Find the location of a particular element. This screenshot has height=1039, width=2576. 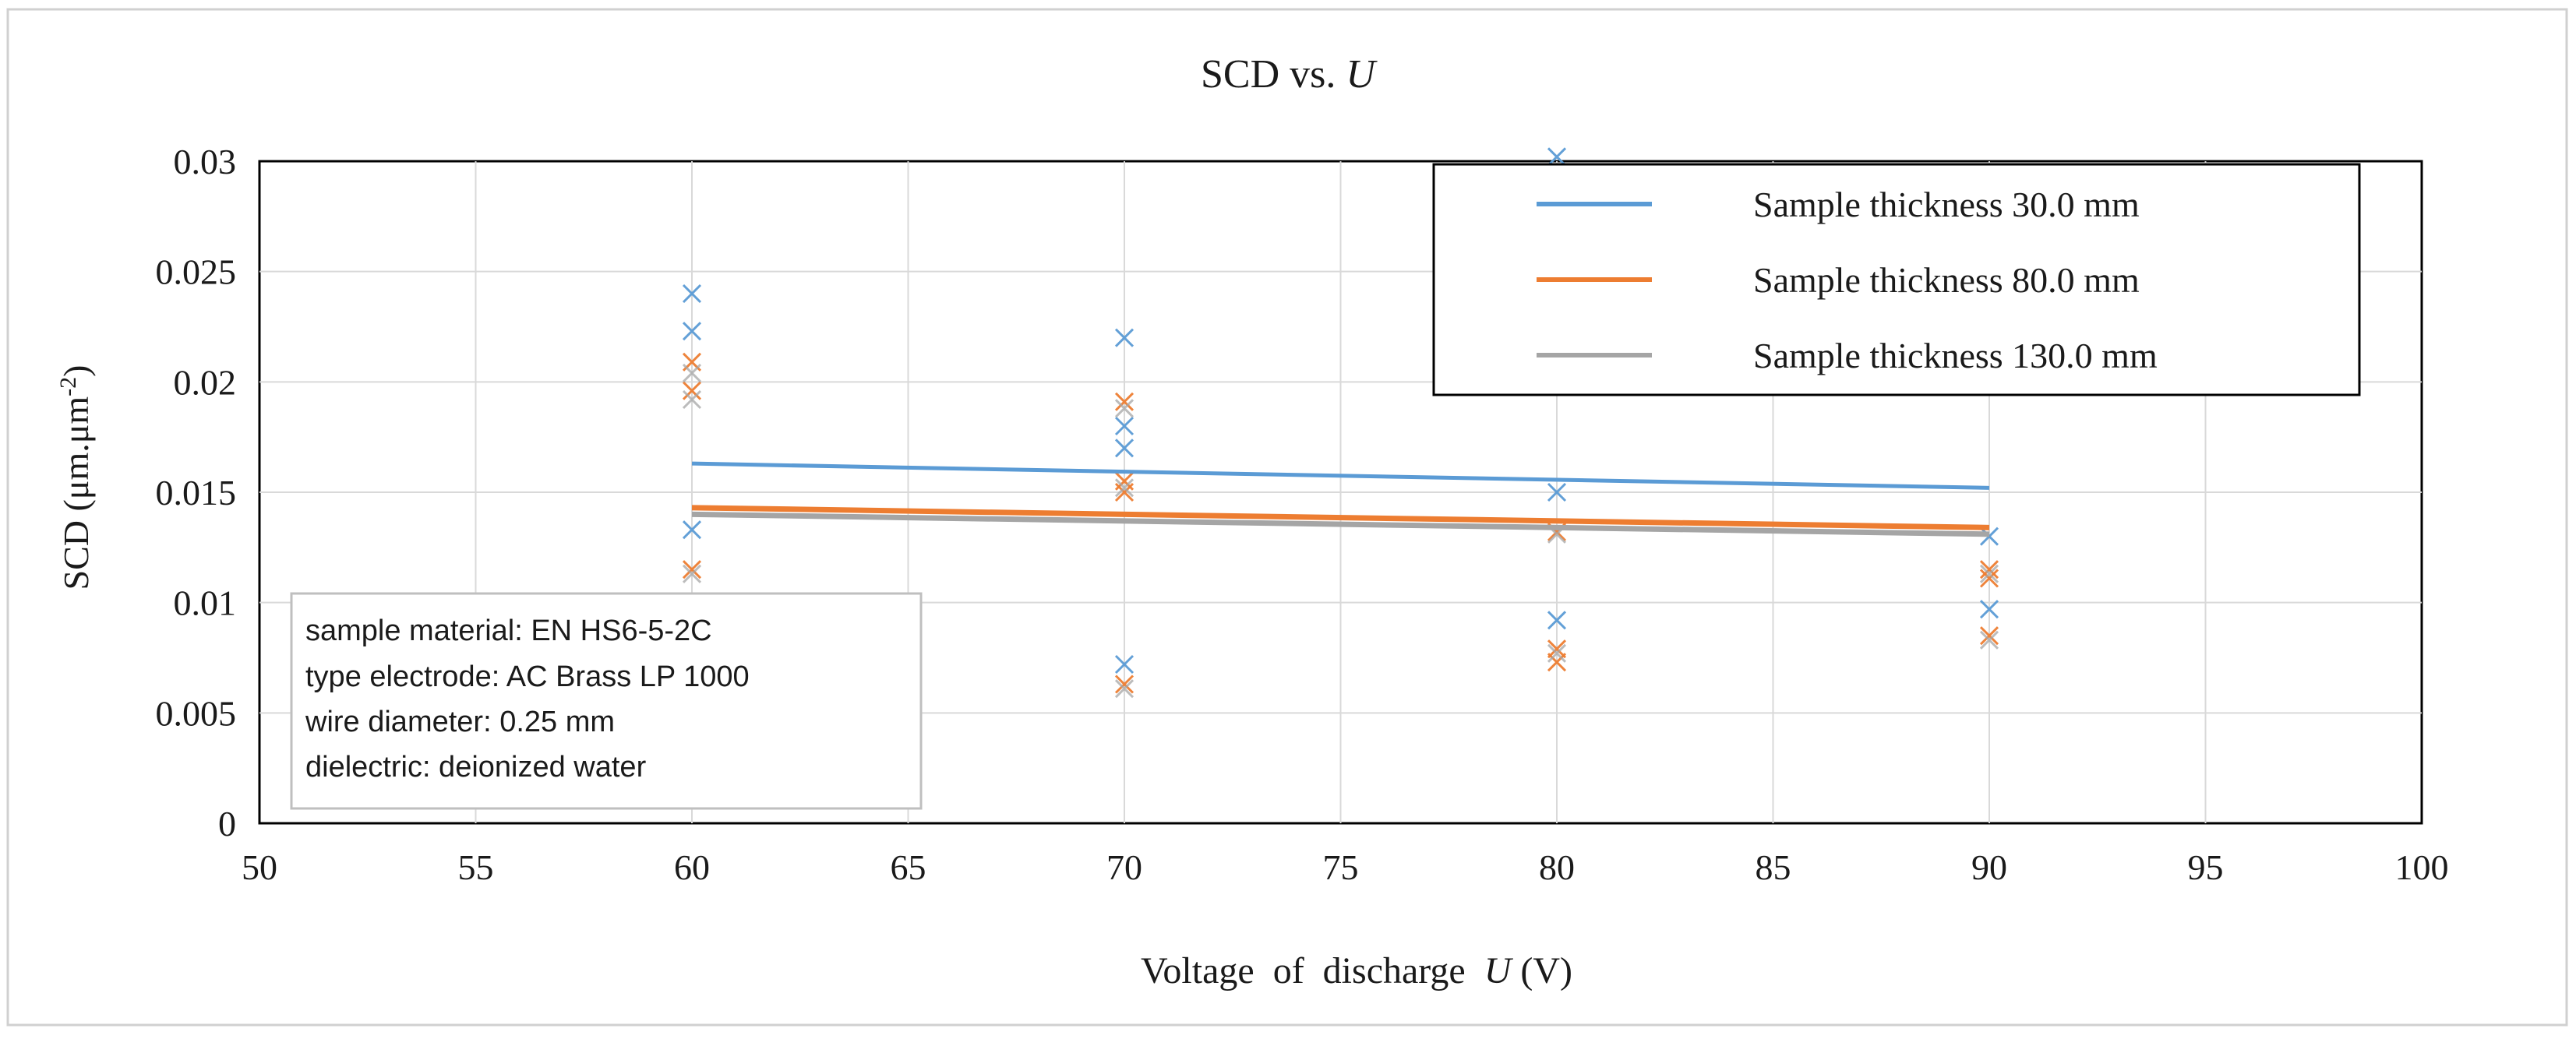

x-tick-label: 100 is located at coordinates (2422, 867).